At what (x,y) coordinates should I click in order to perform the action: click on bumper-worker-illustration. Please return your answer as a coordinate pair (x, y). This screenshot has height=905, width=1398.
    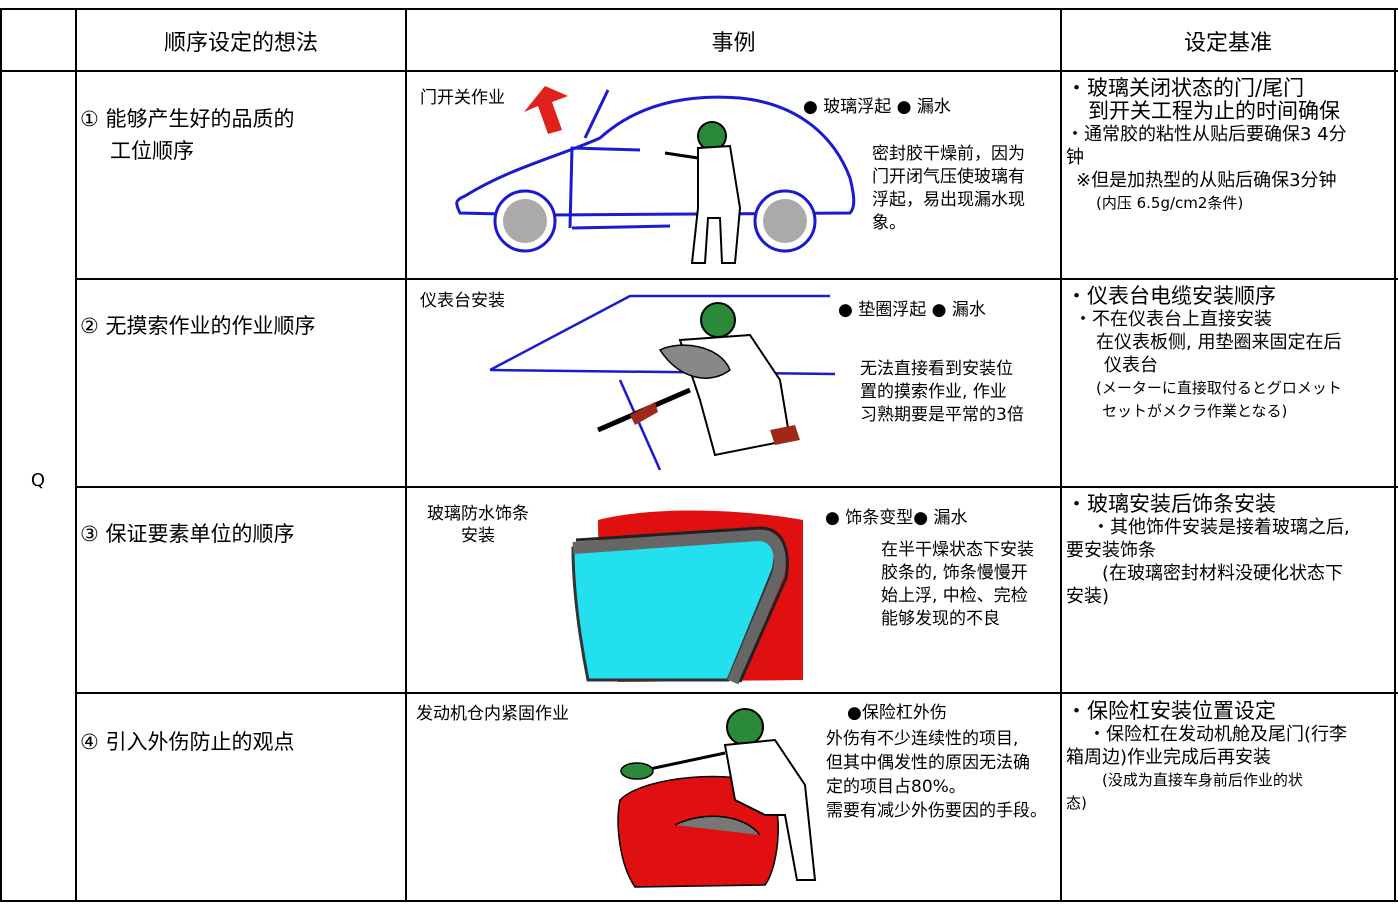
    Looking at the image, I should click on (717, 798).